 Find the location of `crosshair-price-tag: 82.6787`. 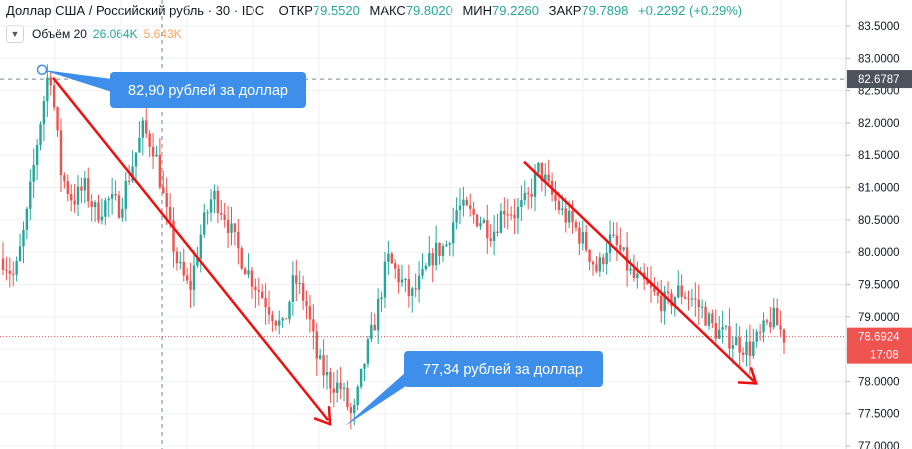

crosshair-price-tag: 82.6787 is located at coordinates (879, 79).